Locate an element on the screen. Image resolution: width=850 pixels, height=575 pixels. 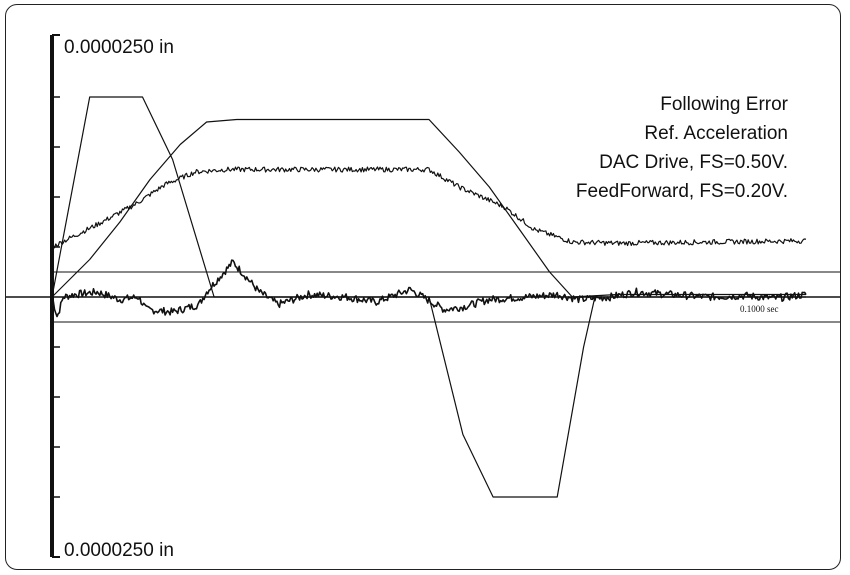
series-line-following-error is located at coordinates (429, 288).